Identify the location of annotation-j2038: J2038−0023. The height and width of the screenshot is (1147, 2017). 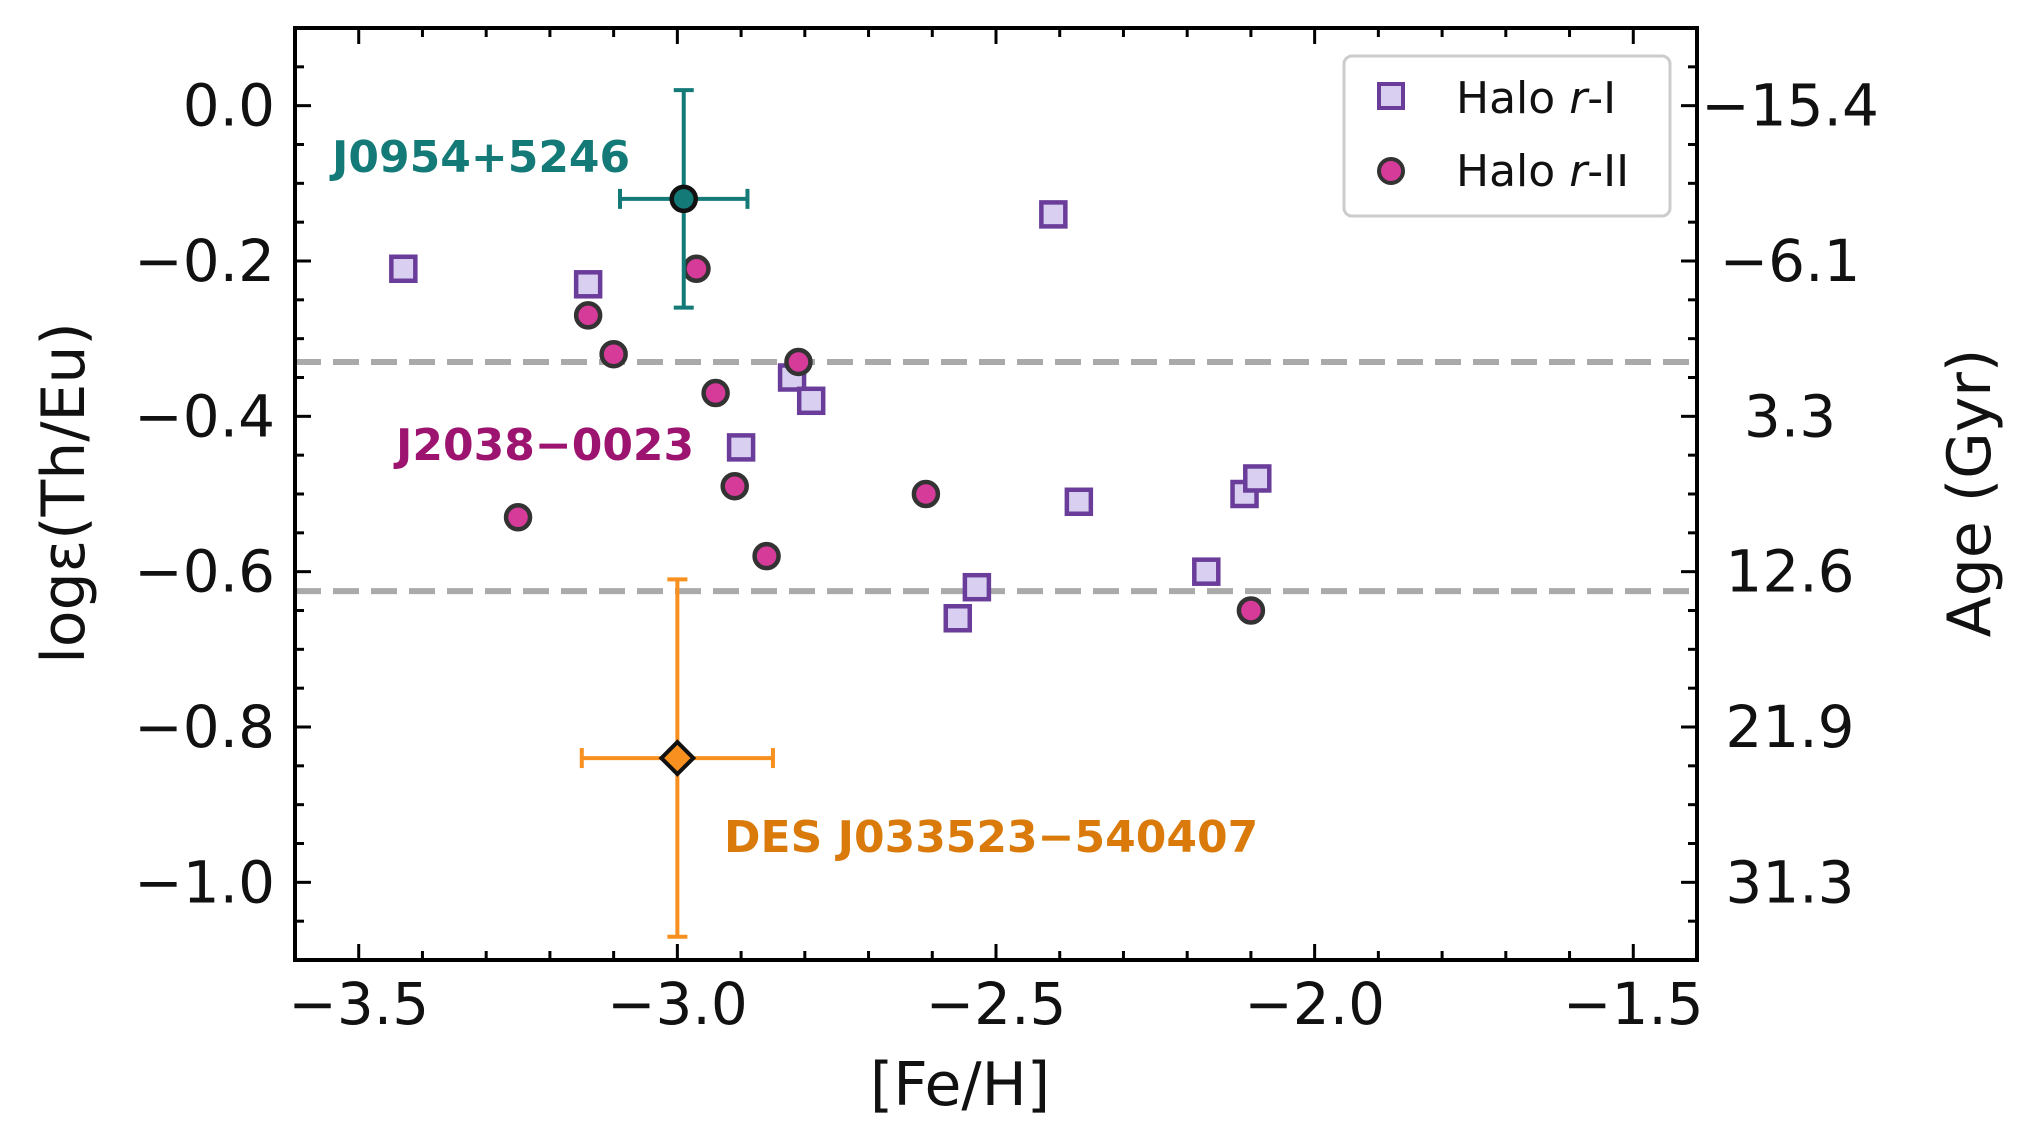
(543, 445).